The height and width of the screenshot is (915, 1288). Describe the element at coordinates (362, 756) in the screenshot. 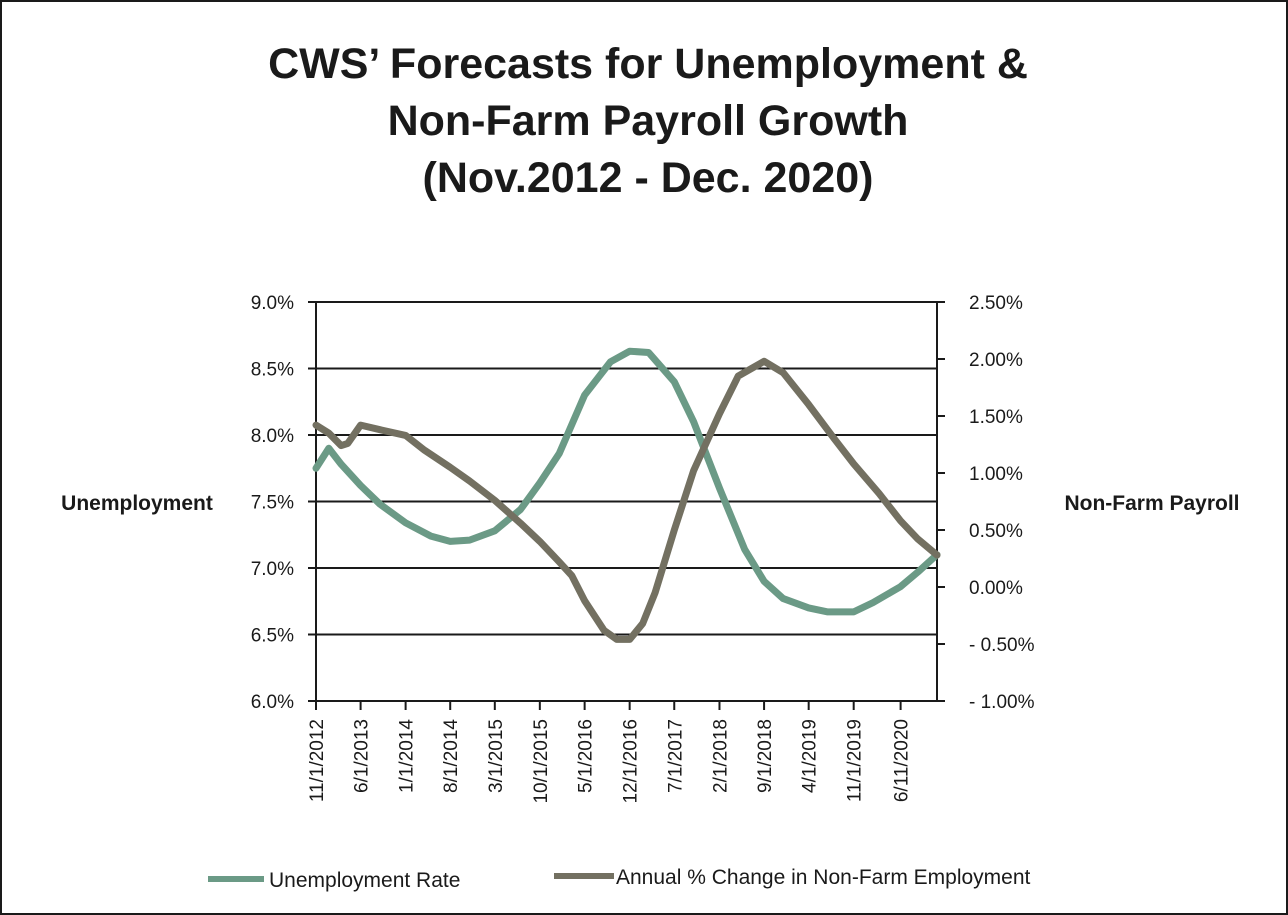

I see `x-tick-label-1: 6/1/2013` at that location.